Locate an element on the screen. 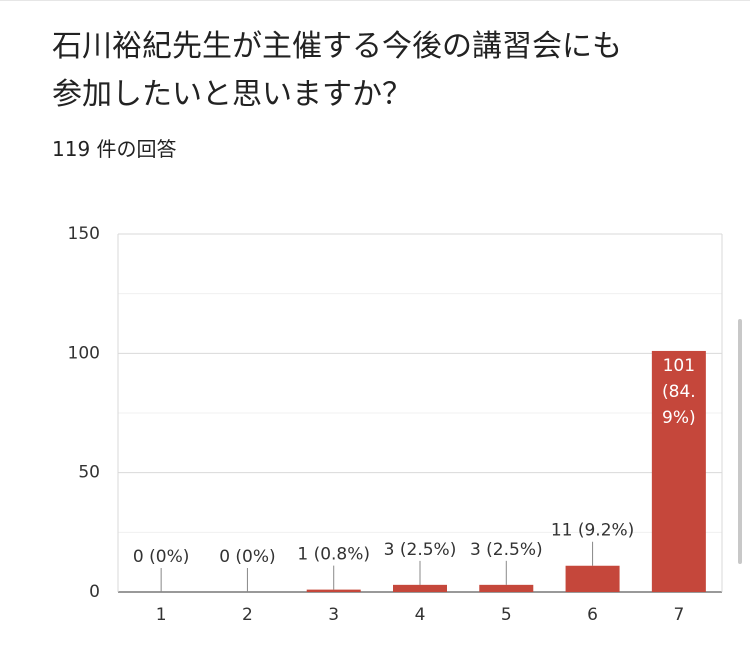 Image resolution: width=750 pixels, height=655 pixels. value-label: 11 (9.2%) is located at coordinates (593, 531).